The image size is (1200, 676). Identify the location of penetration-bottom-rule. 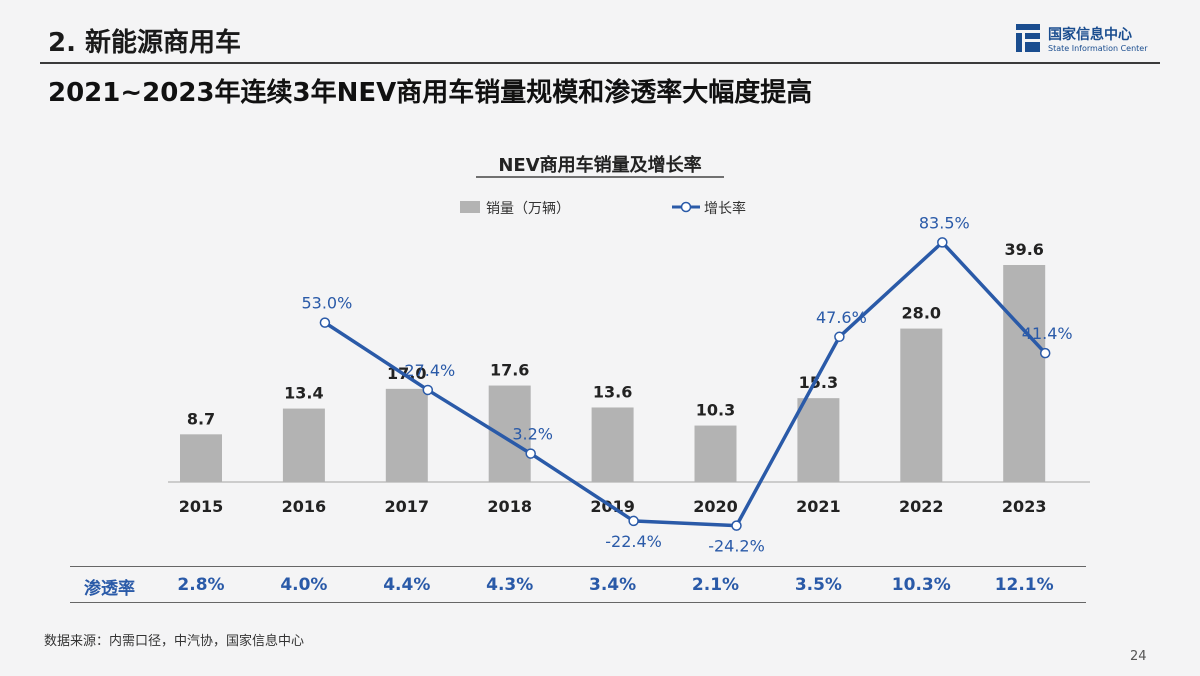
(578, 602).